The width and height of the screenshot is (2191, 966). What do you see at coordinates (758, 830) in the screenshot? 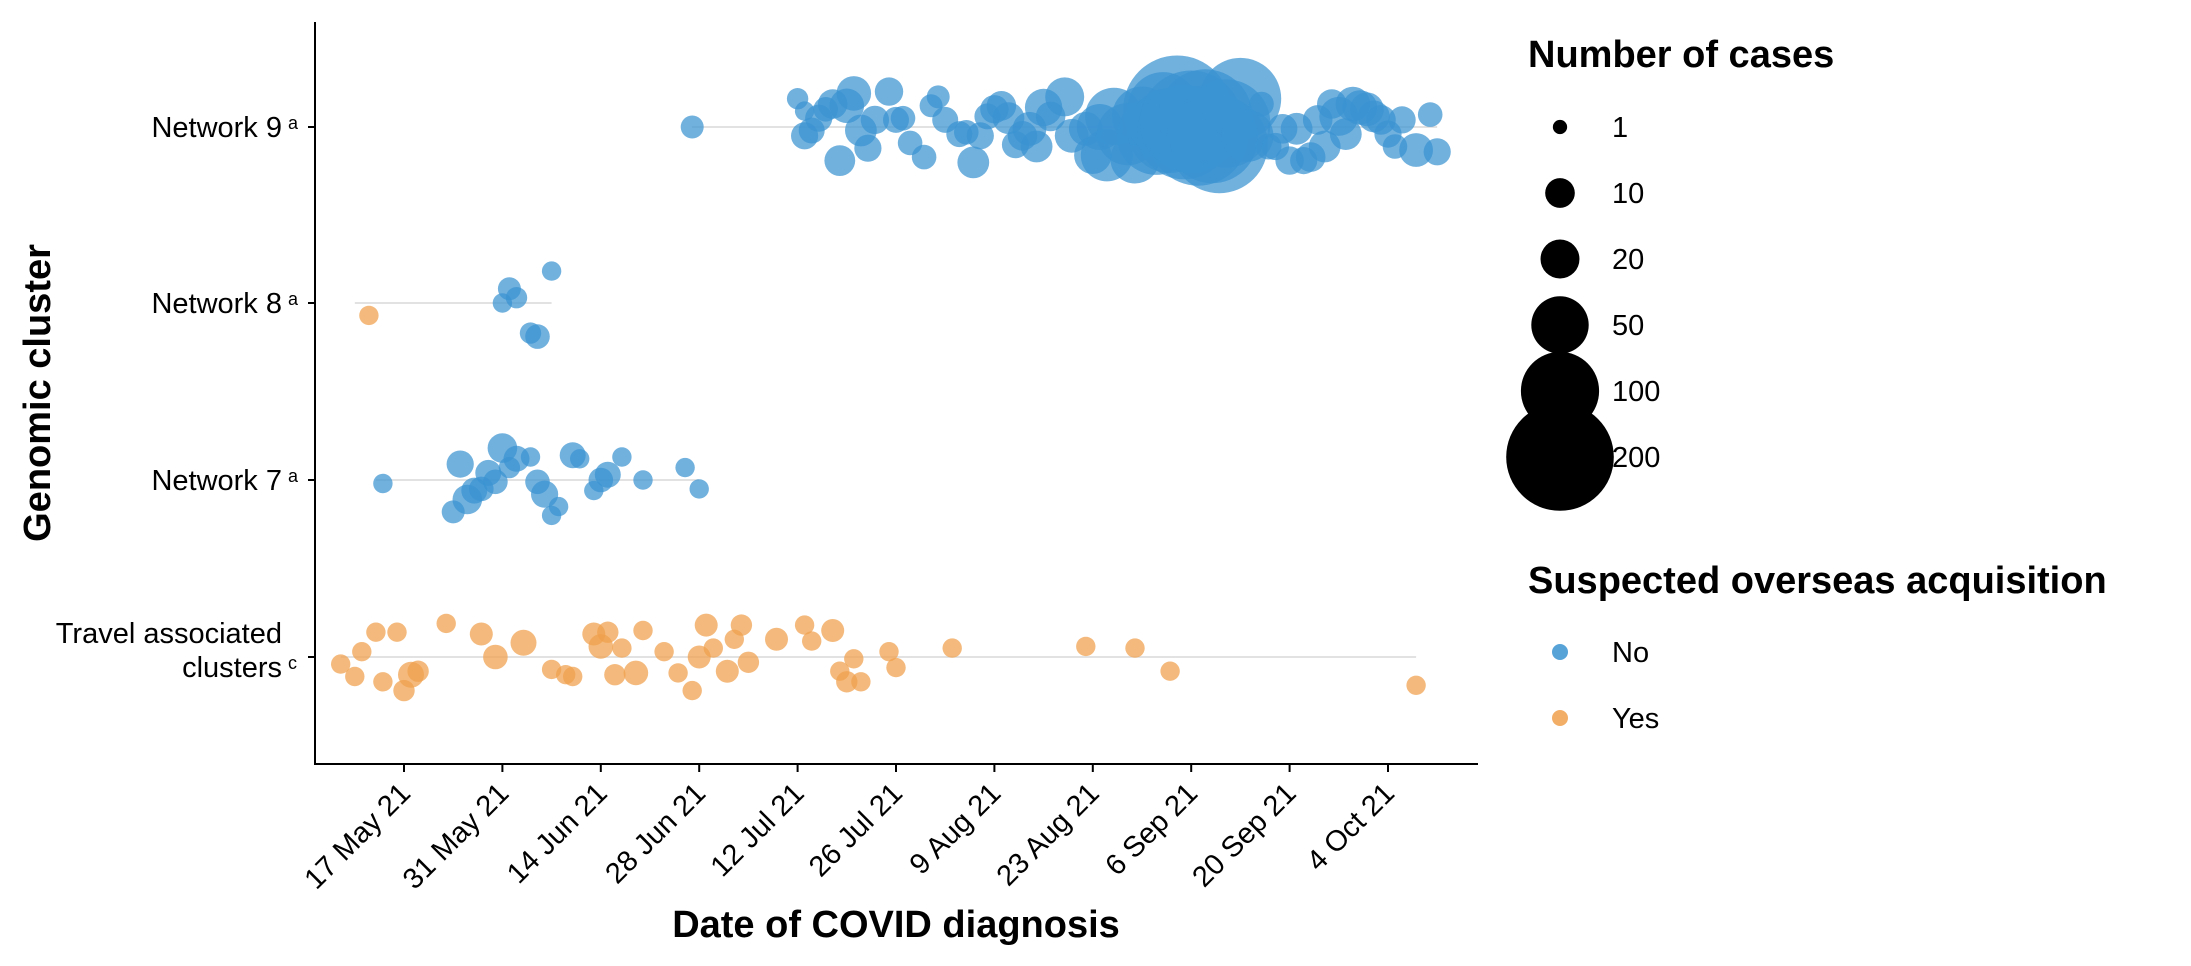
I see `x-tick-label: 12 Jul 21` at bounding box center [758, 830].